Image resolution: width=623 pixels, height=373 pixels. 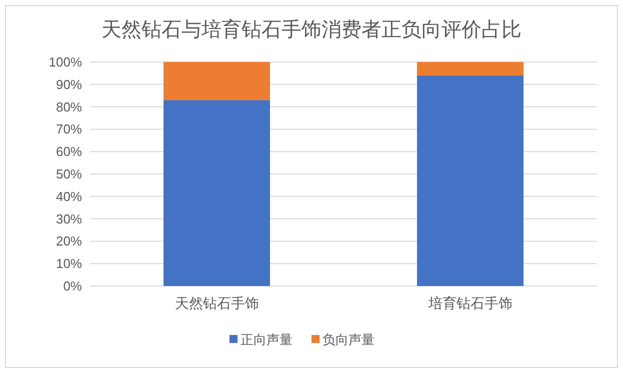 I want to click on y-tick-label: 60%, so click(x=69, y=152).